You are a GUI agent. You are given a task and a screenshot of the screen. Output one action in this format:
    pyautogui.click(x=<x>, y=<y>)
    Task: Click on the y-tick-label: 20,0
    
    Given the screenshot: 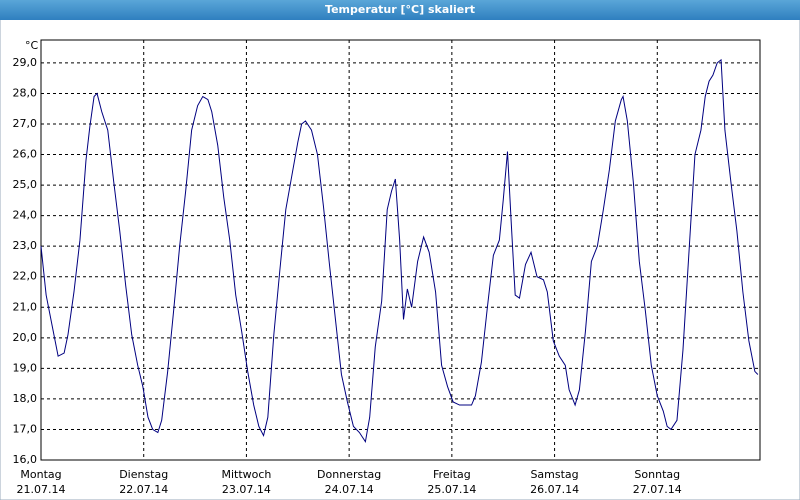 What is the action you would take?
    pyautogui.click(x=25, y=337)
    